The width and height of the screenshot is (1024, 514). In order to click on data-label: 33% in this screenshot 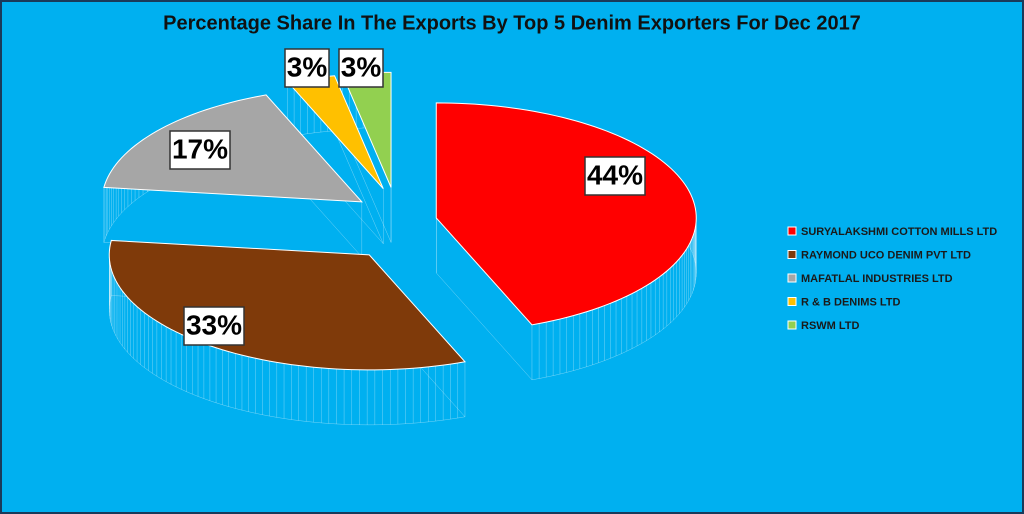, I will do `click(214, 324)`.